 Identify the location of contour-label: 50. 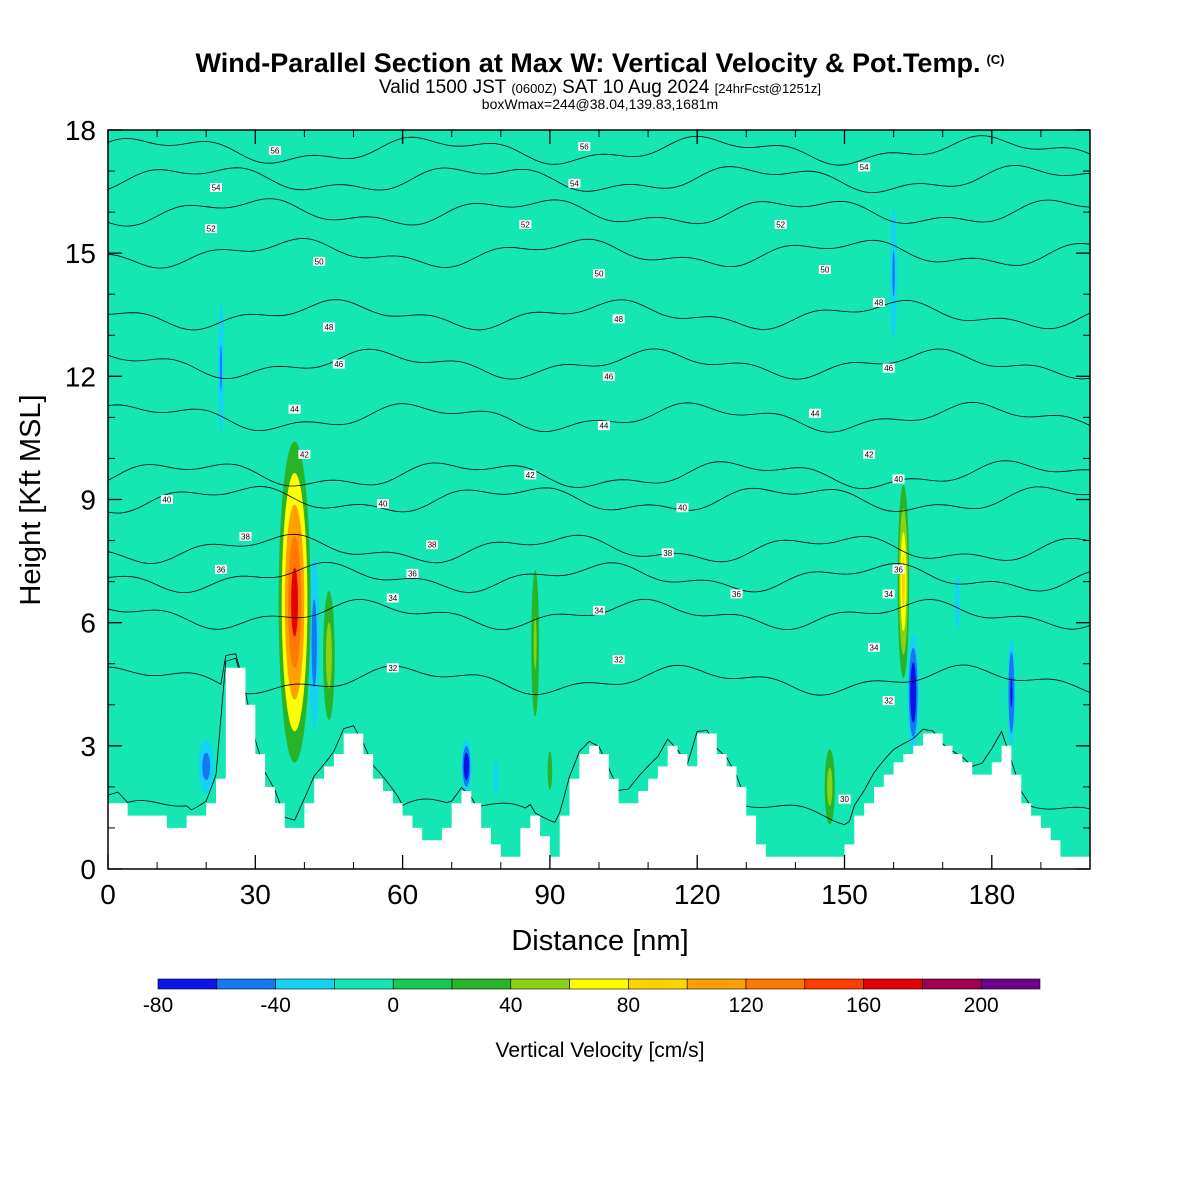
(599, 274).